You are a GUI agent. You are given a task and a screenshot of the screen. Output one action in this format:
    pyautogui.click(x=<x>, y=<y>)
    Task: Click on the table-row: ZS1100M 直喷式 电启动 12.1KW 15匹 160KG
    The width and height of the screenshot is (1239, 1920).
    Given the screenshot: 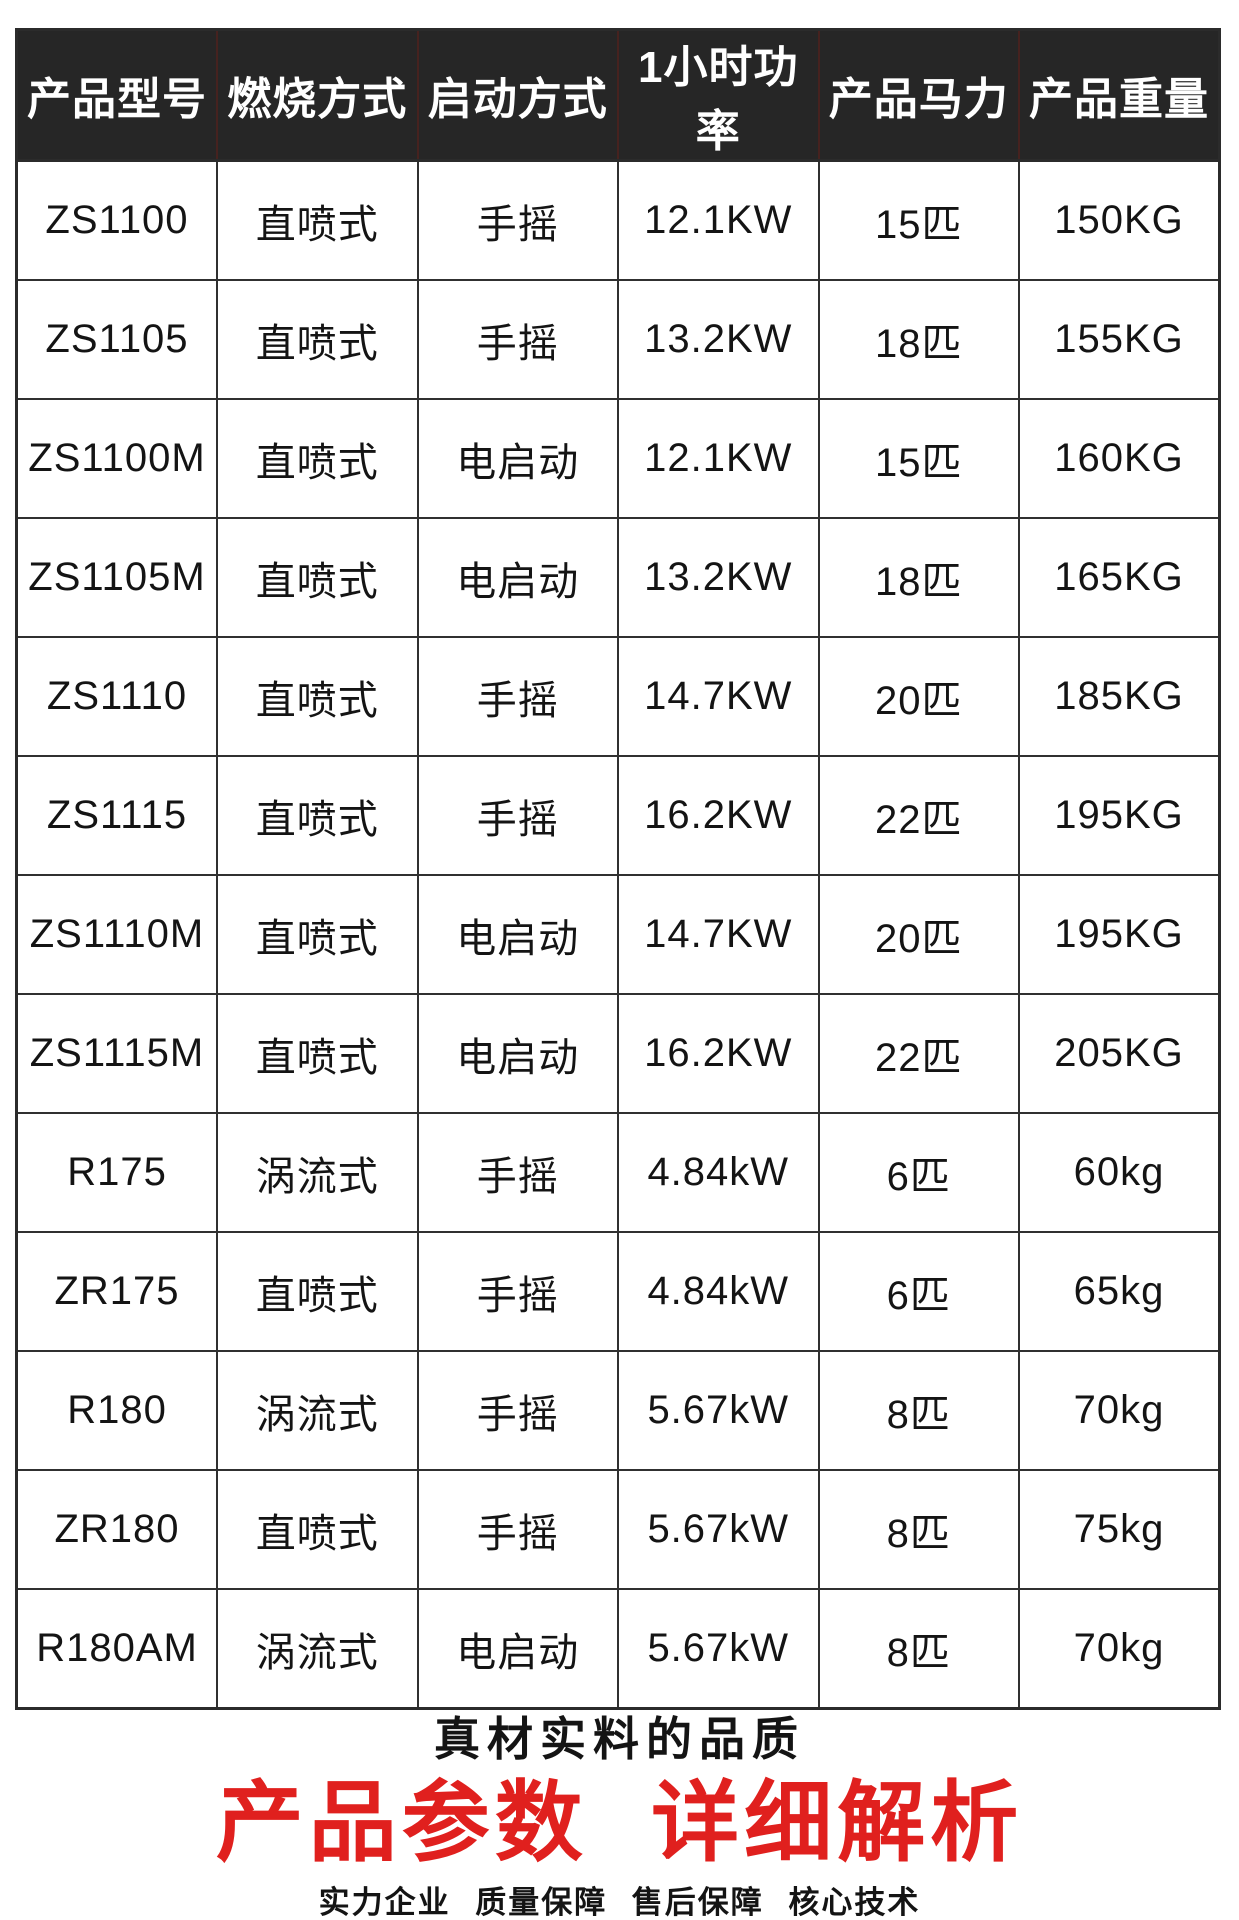 What is the action you would take?
    pyautogui.click(x=618, y=458)
    